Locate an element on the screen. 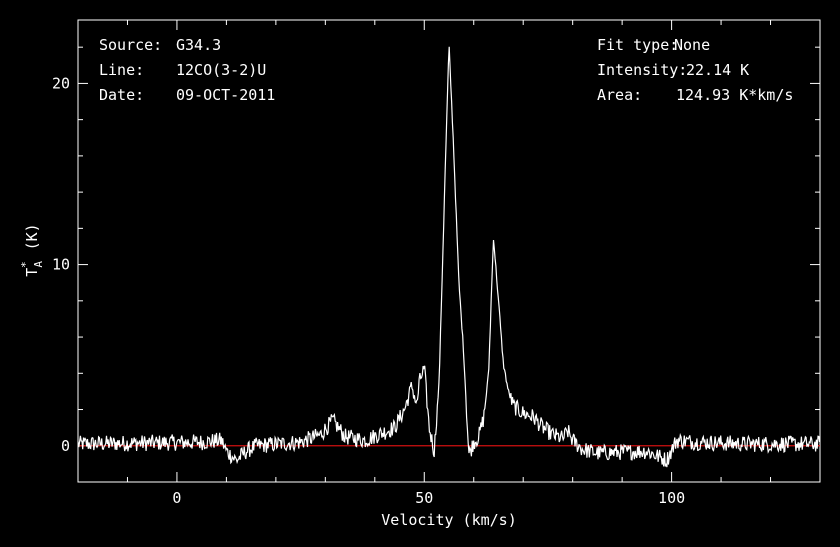 This screenshot has width=840, height=547. date-label: Date: is located at coordinates (121, 95).